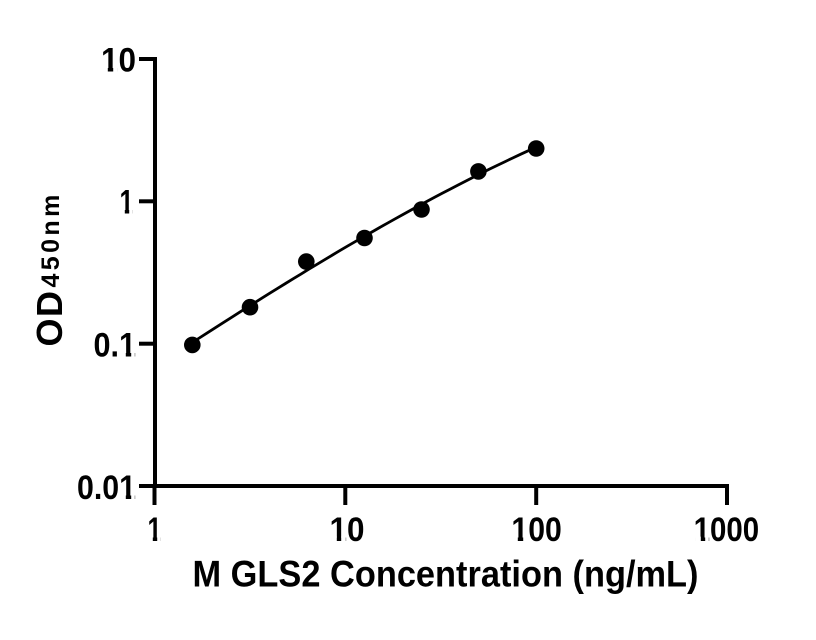 The height and width of the screenshot is (640, 816). I want to click on svg-text: M GLS2 Concentration (ng/mL), so click(446, 574).